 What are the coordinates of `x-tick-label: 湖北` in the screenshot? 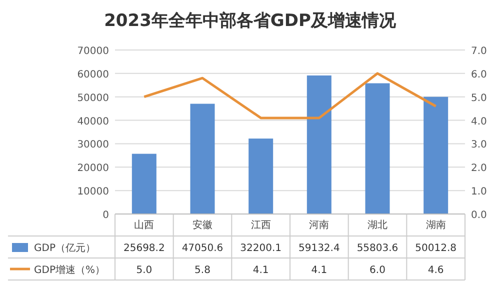 It's located at (378, 225).